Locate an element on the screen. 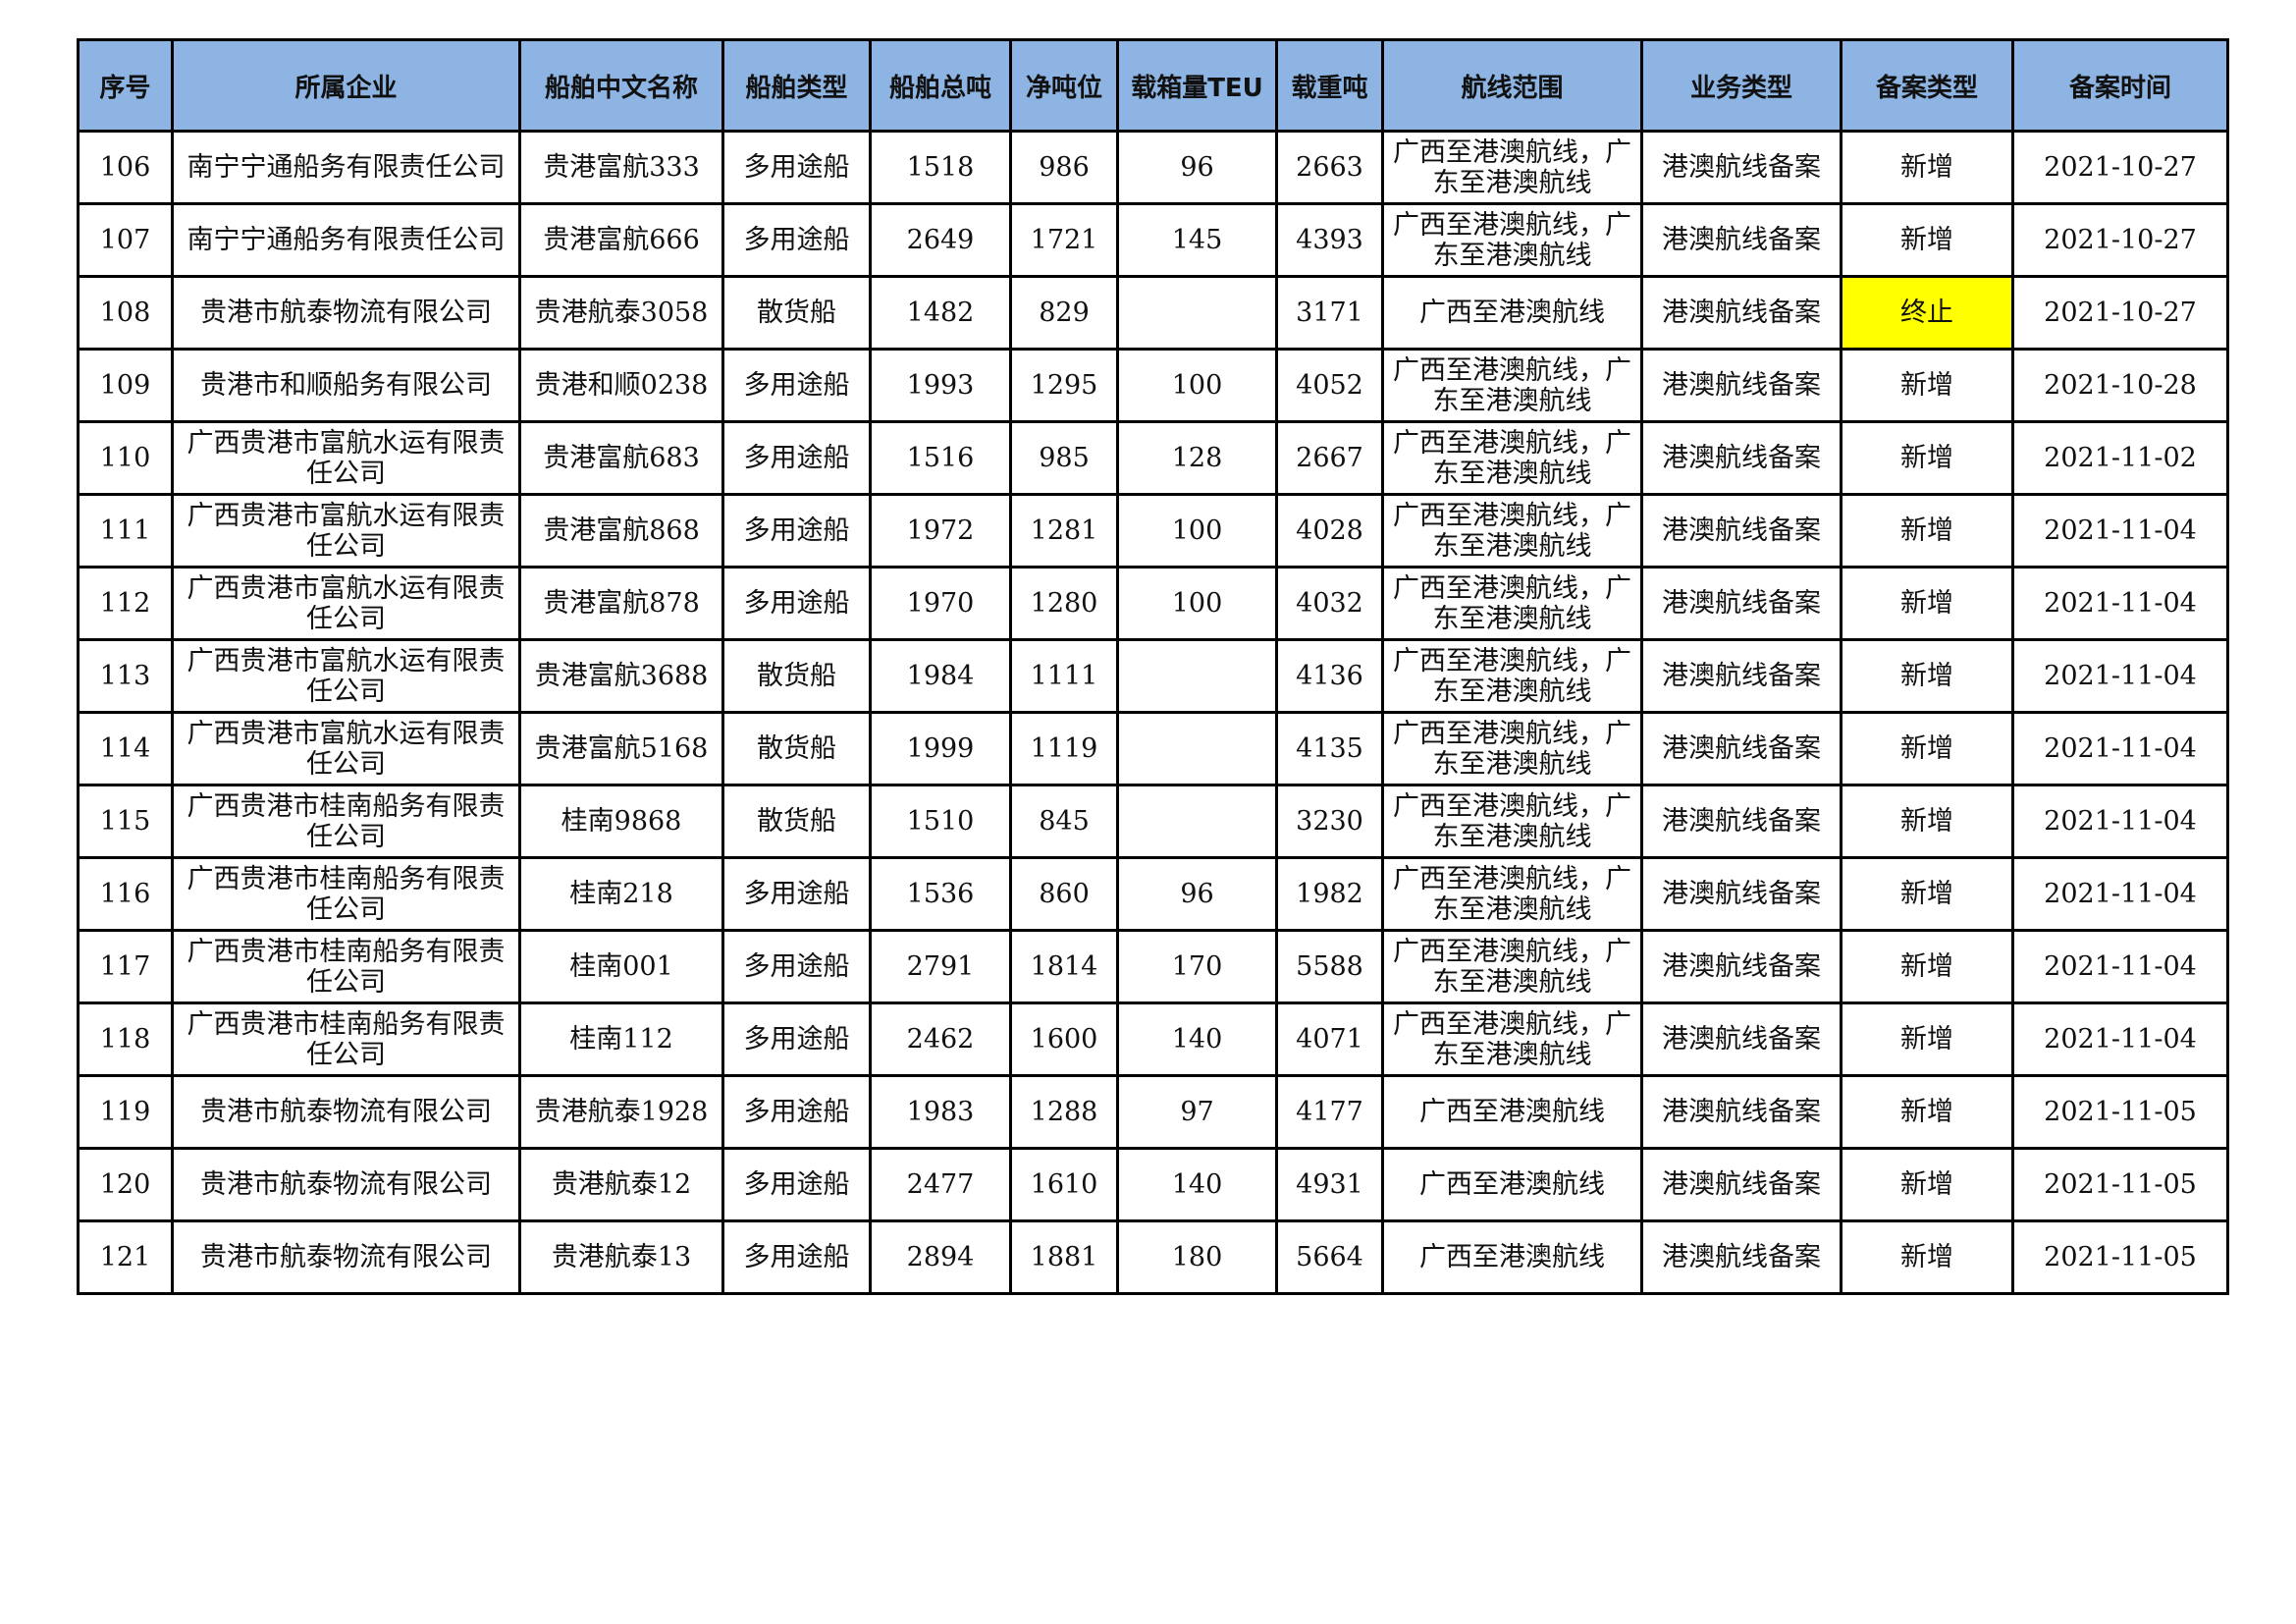 Image resolution: width=2296 pixels, height=1624 pixels. cell-text: 118 is located at coordinates (125, 1039).